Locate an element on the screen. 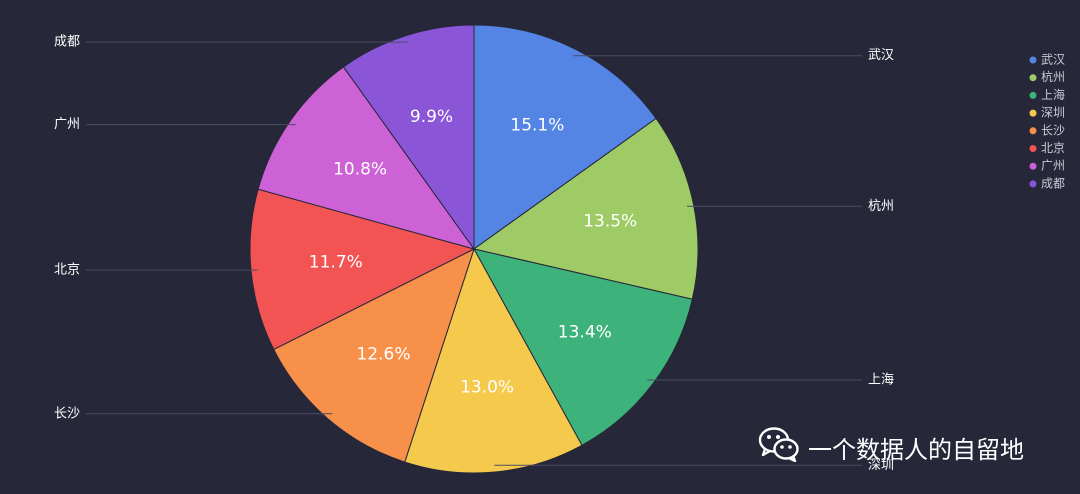 The height and width of the screenshot is (494, 1080). category-label-4: 深圳 is located at coordinates (881, 465).